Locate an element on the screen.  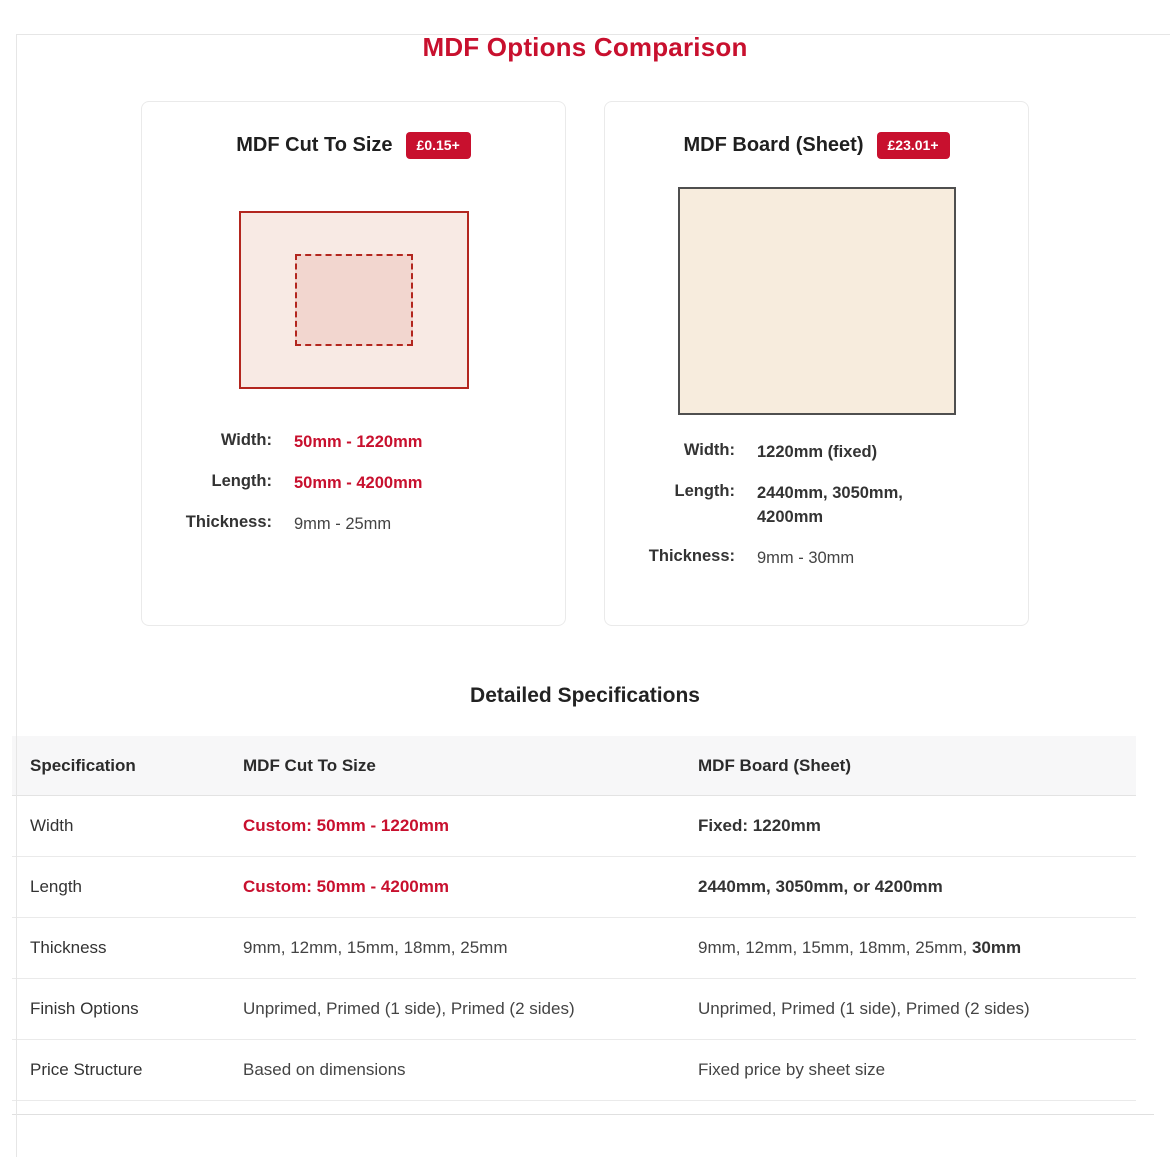
board-value: 9mm, 12mm, 15mm, 18mm, 25mm, 30mm is located at coordinates (917, 948).